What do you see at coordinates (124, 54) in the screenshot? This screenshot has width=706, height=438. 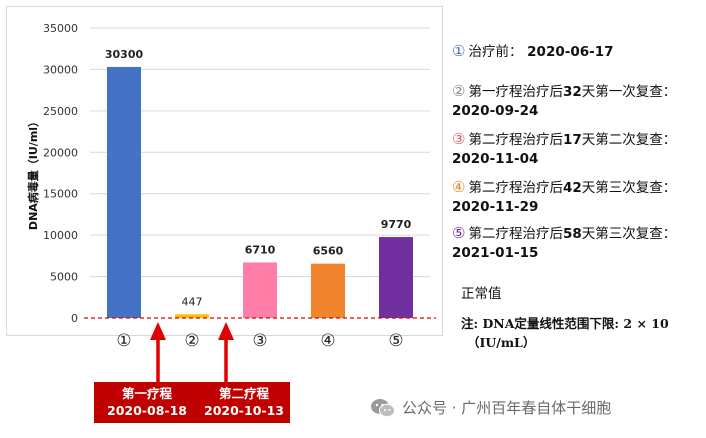 I see `data-label-1: 30300` at bounding box center [124, 54].